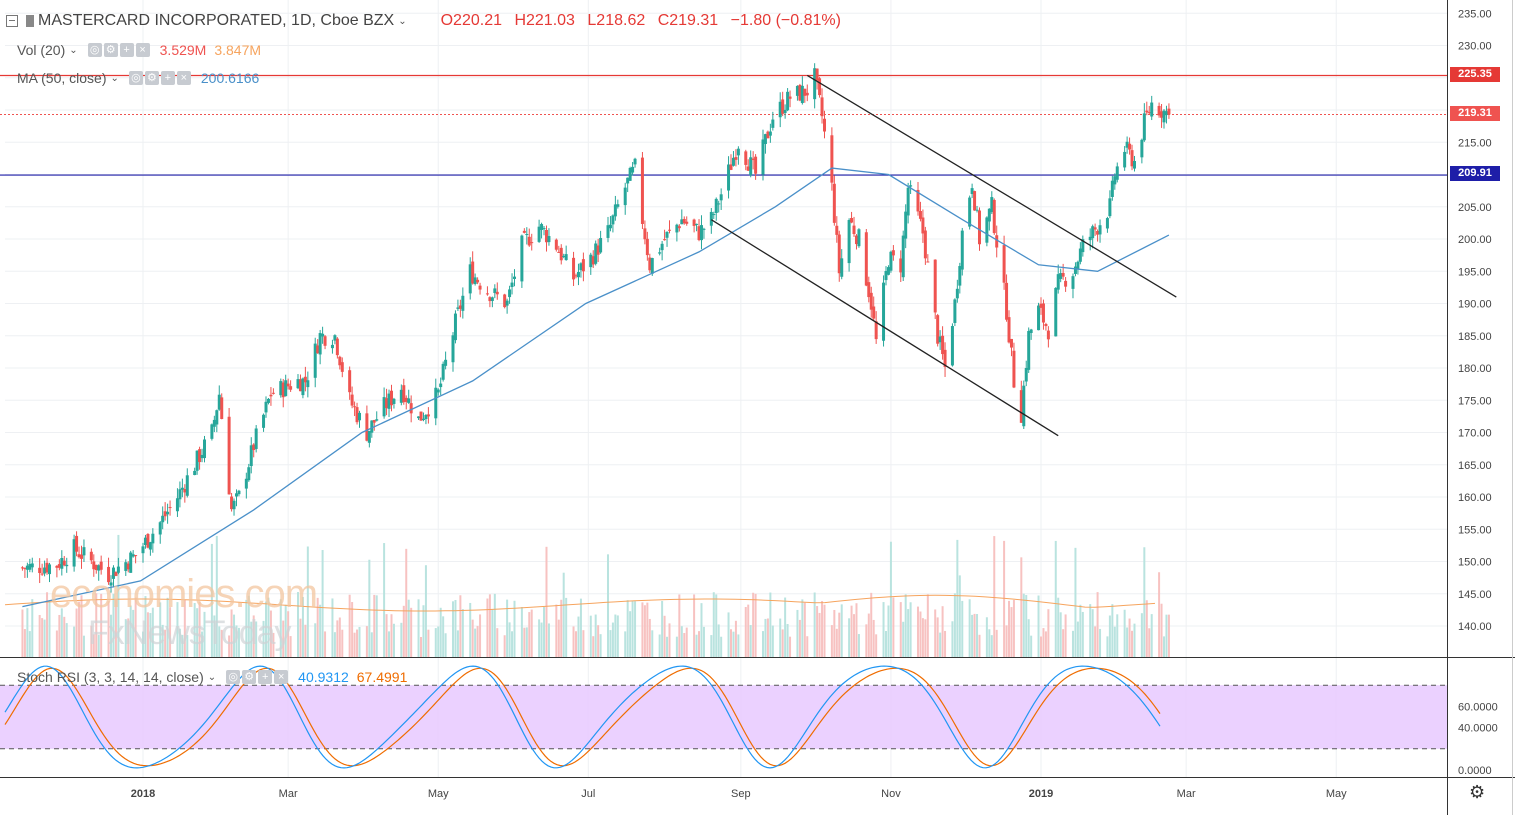 The width and height of the screenshot is (1515, 815). Describe the element at coordinates (1475, 305) in the screenshot. I see `y-tick-label: 190.00` at that location.